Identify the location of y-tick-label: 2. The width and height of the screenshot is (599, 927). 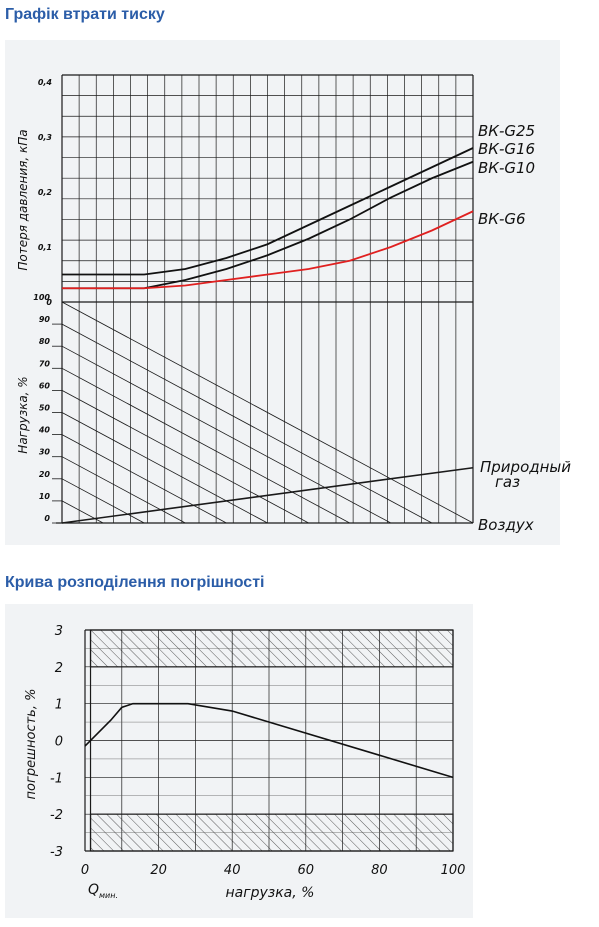
(59, 668).